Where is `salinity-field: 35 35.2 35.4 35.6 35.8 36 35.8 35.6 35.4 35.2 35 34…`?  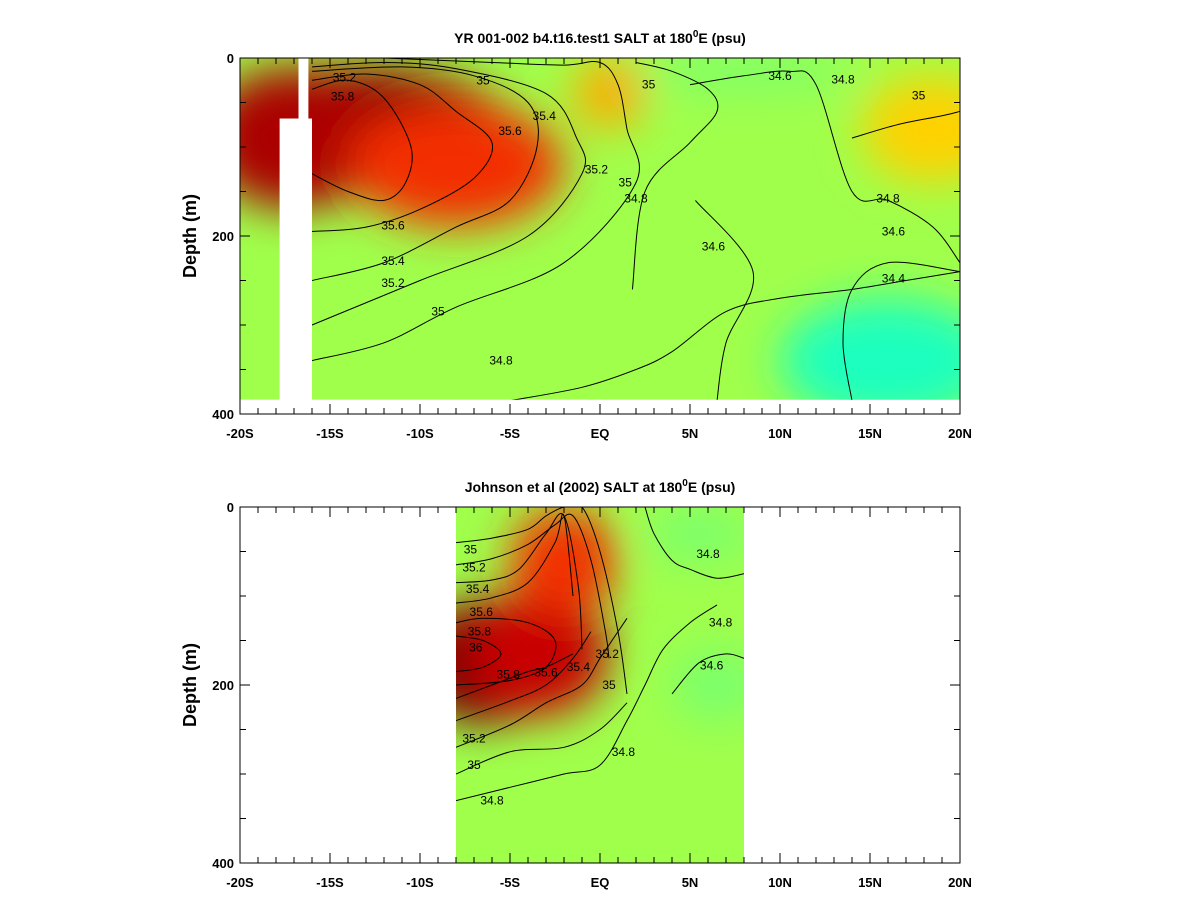
salinity-field: 35 35.2 35.4 35.6 35.8 36 35.8 35.6 35.4 35.2 35 34… is located at coordinates (600, 685).